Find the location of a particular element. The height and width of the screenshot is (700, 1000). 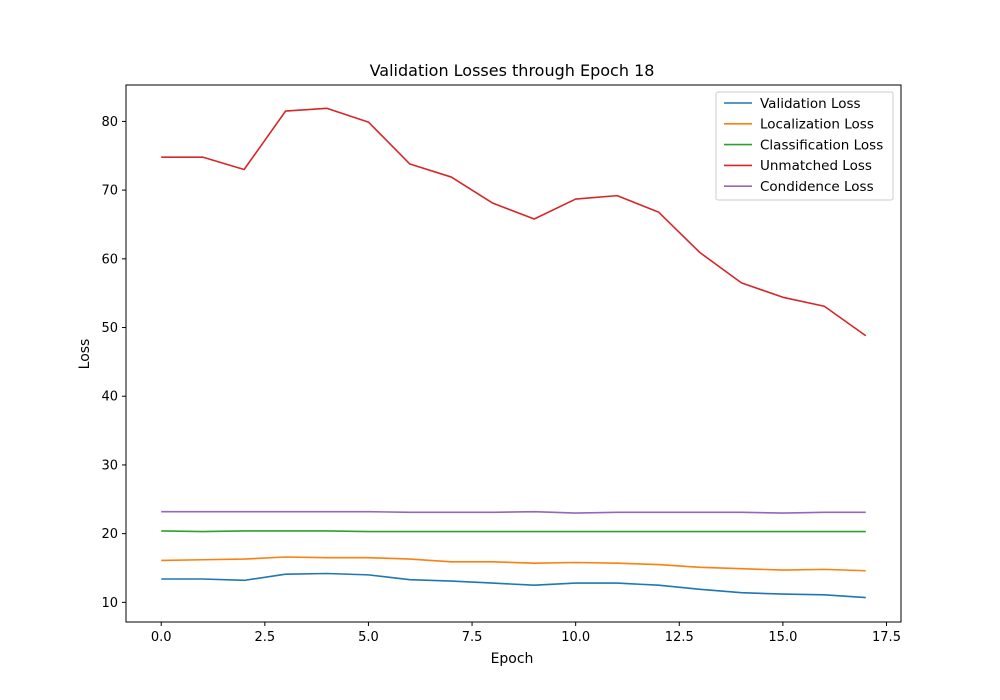

y-tick-label: 60 is located at coordinates (109, 259).